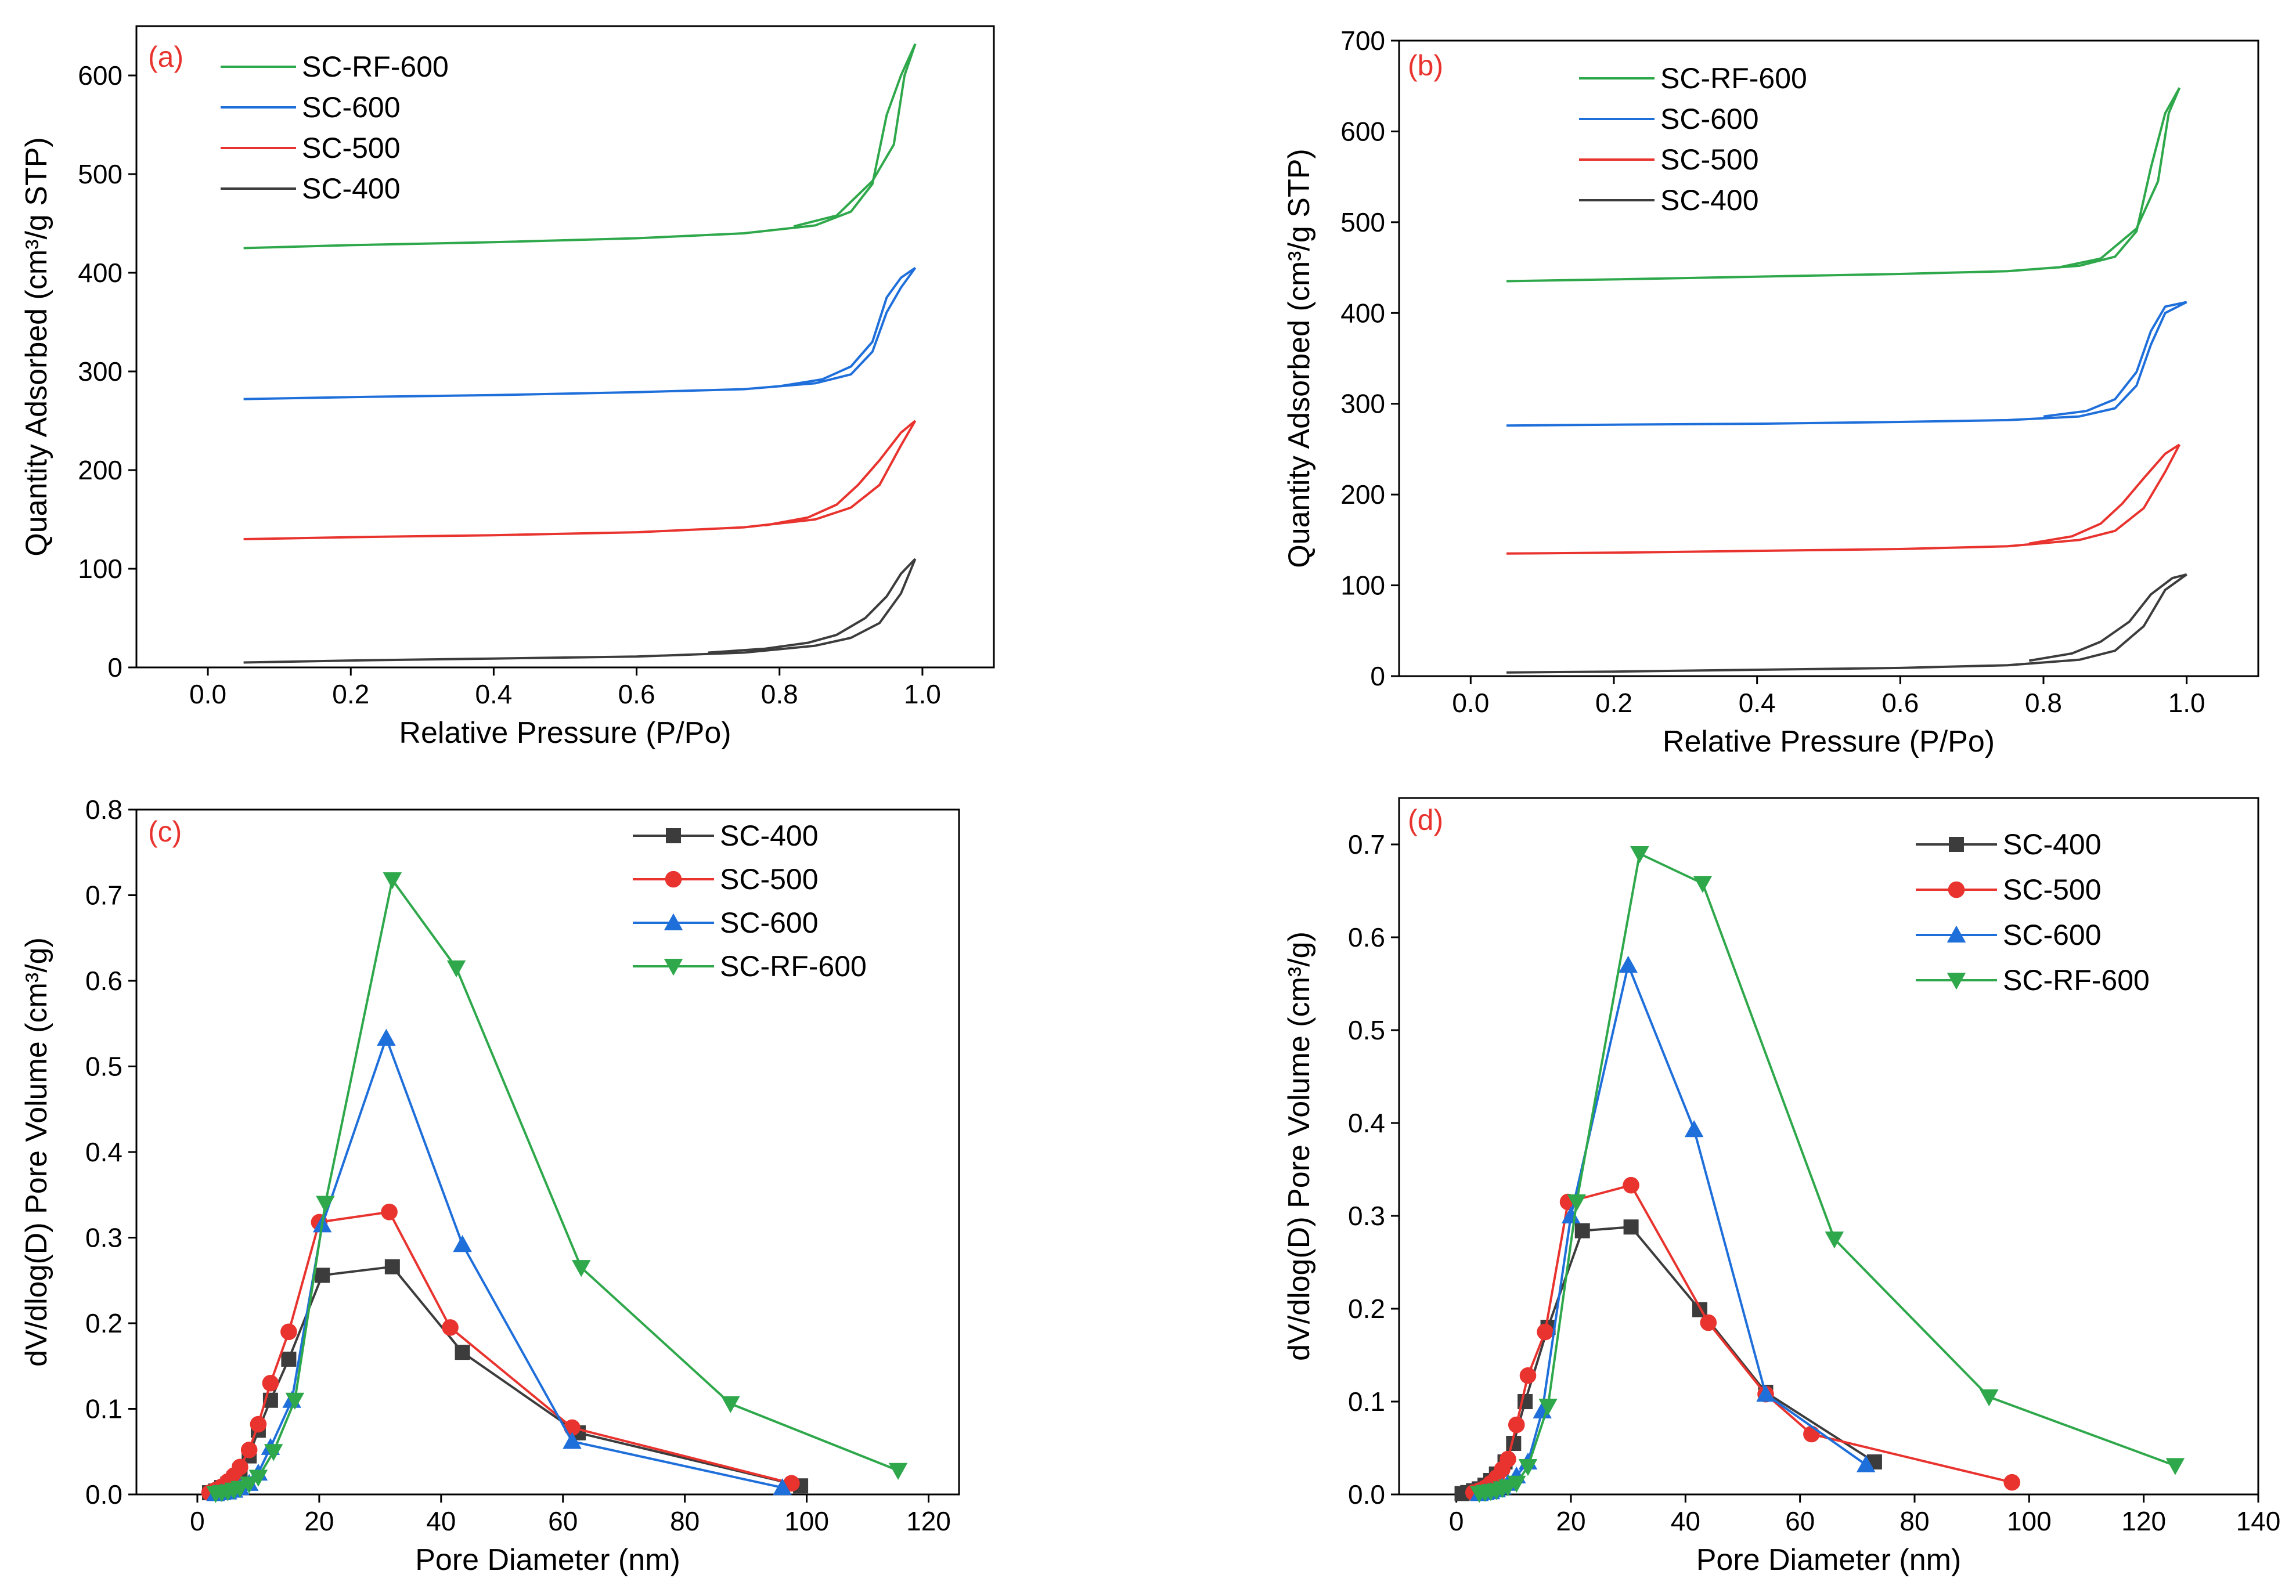 The width and height of the screenshot is (2296, 1596). What do you see at coordinates (1362, 41) in the screenshot?
I see `y-tick-label: 700` at bounding box center [1362, 41].